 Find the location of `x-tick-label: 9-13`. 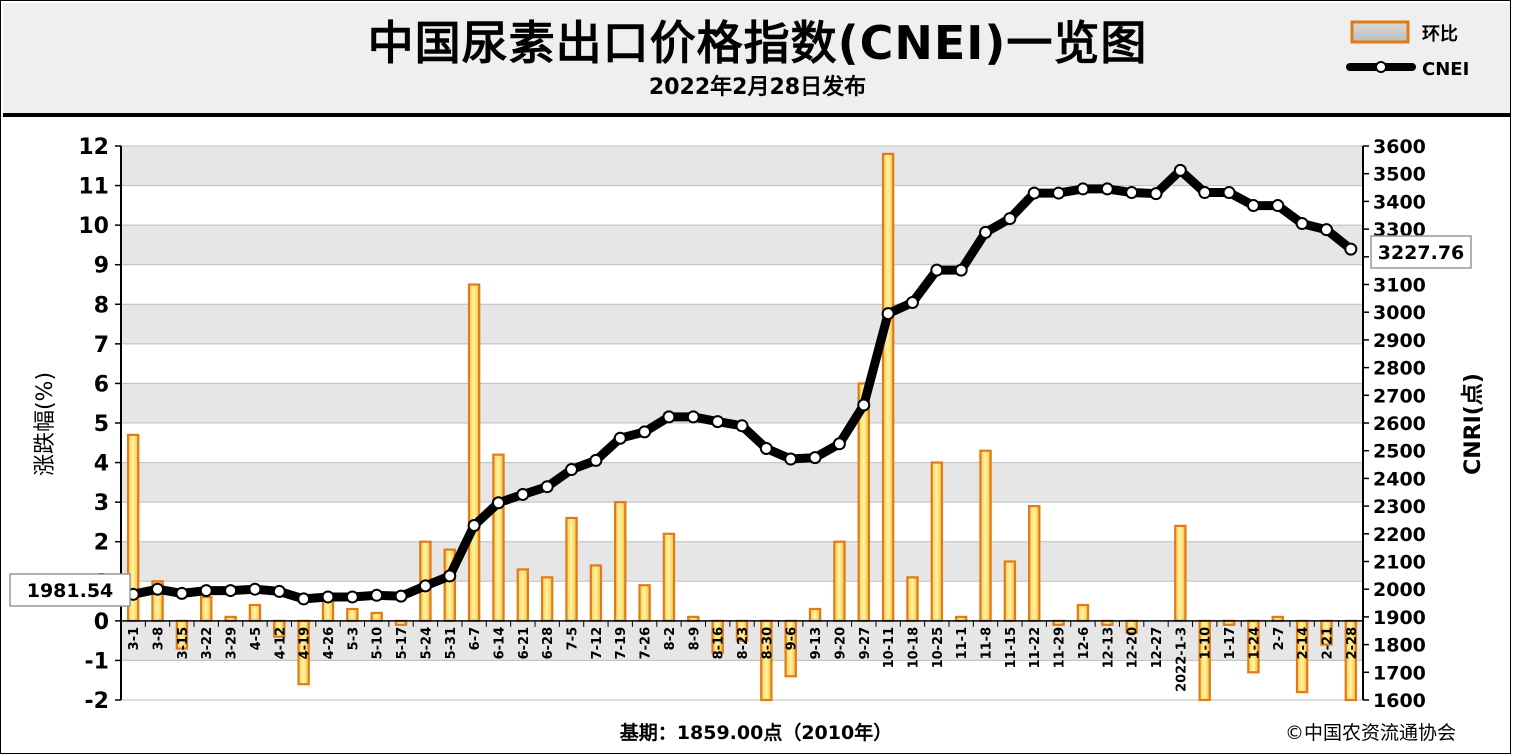

x-tick-label: 9-13 is located at coordinates (816, 643).